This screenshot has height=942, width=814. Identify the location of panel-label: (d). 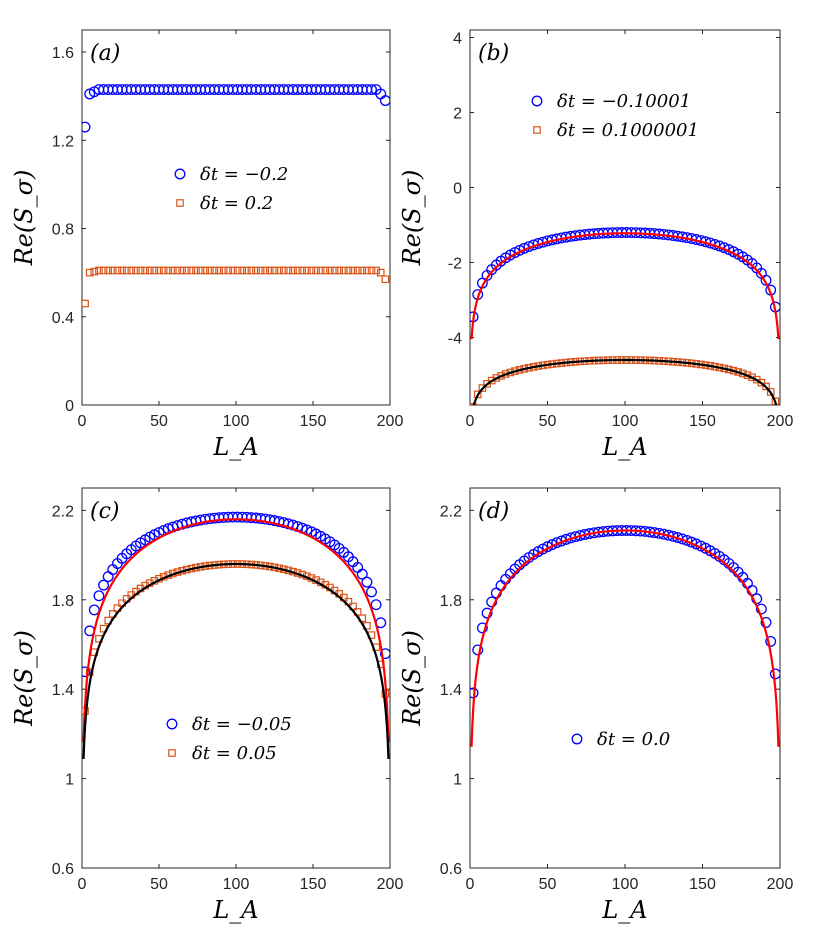
(493, 511).